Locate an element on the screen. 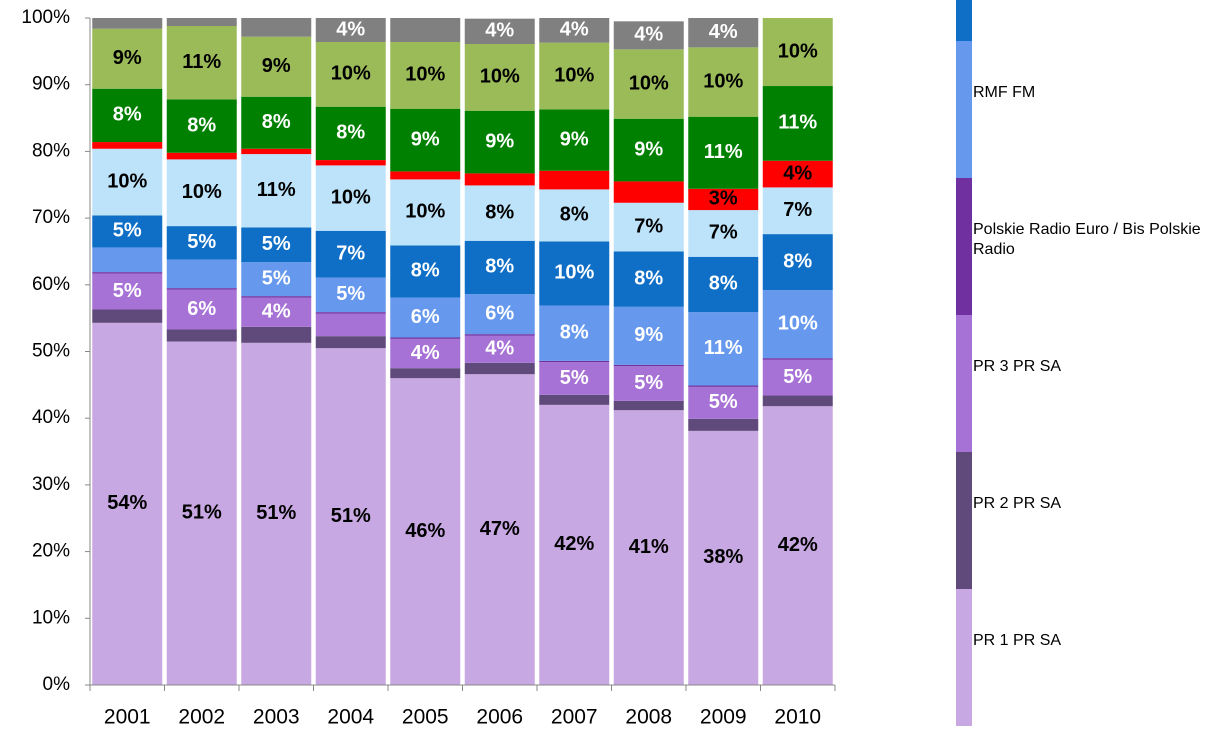 The height and width of the screenshot is (731, 1211). y-tick-label: 30% is located at coordinates (51, 484).